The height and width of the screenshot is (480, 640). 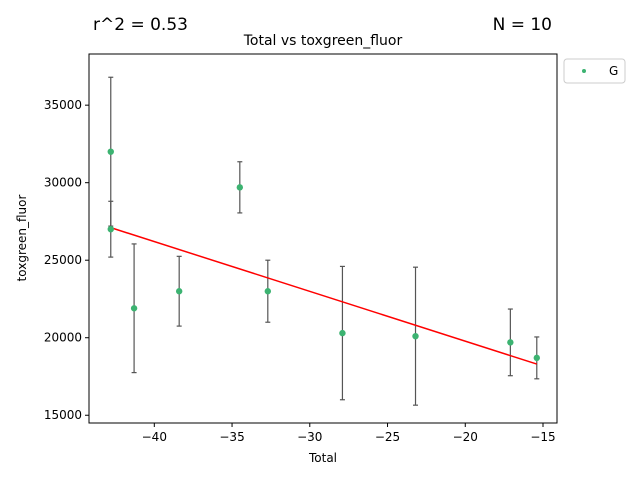 What do you see at coordinates (323, 41) in the screenshot?
I see `chart-title: Total vs toxgreen_fluor` at bounding box center [323, 41].